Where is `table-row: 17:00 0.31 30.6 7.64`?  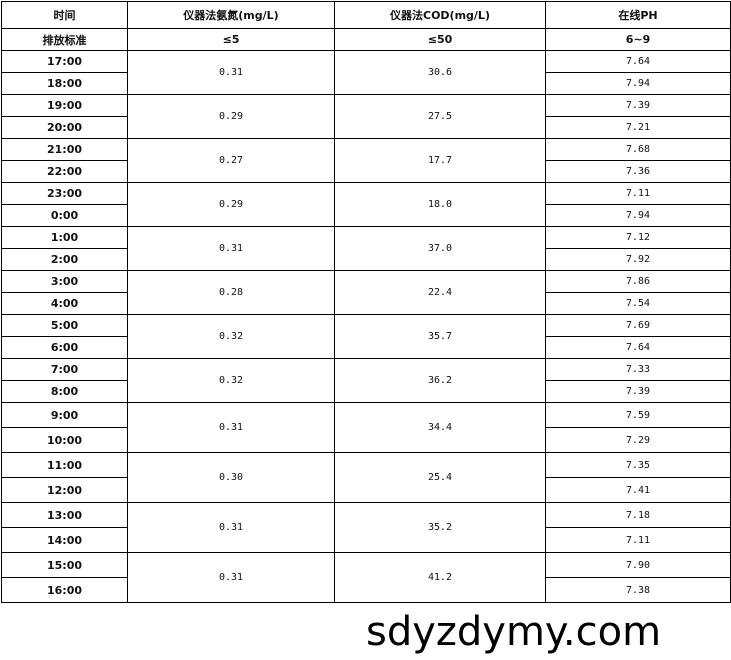
table-row: 17:00 0.31 30.6 7.64 is located at coordinates (366, 72).